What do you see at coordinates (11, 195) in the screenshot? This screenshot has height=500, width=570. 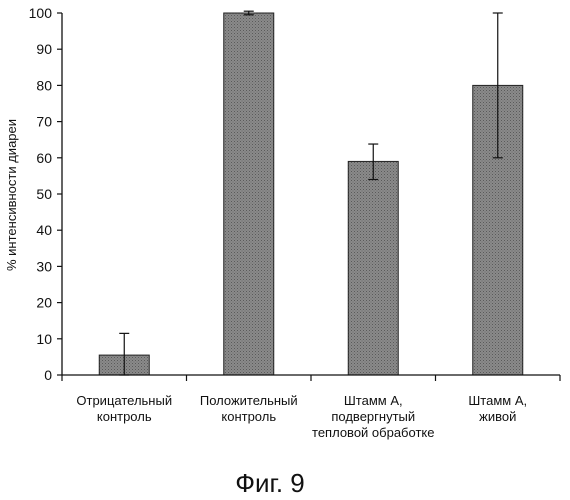 I see `y-axis-label: % интенсивности диареи` at bounding box center [11, 195].